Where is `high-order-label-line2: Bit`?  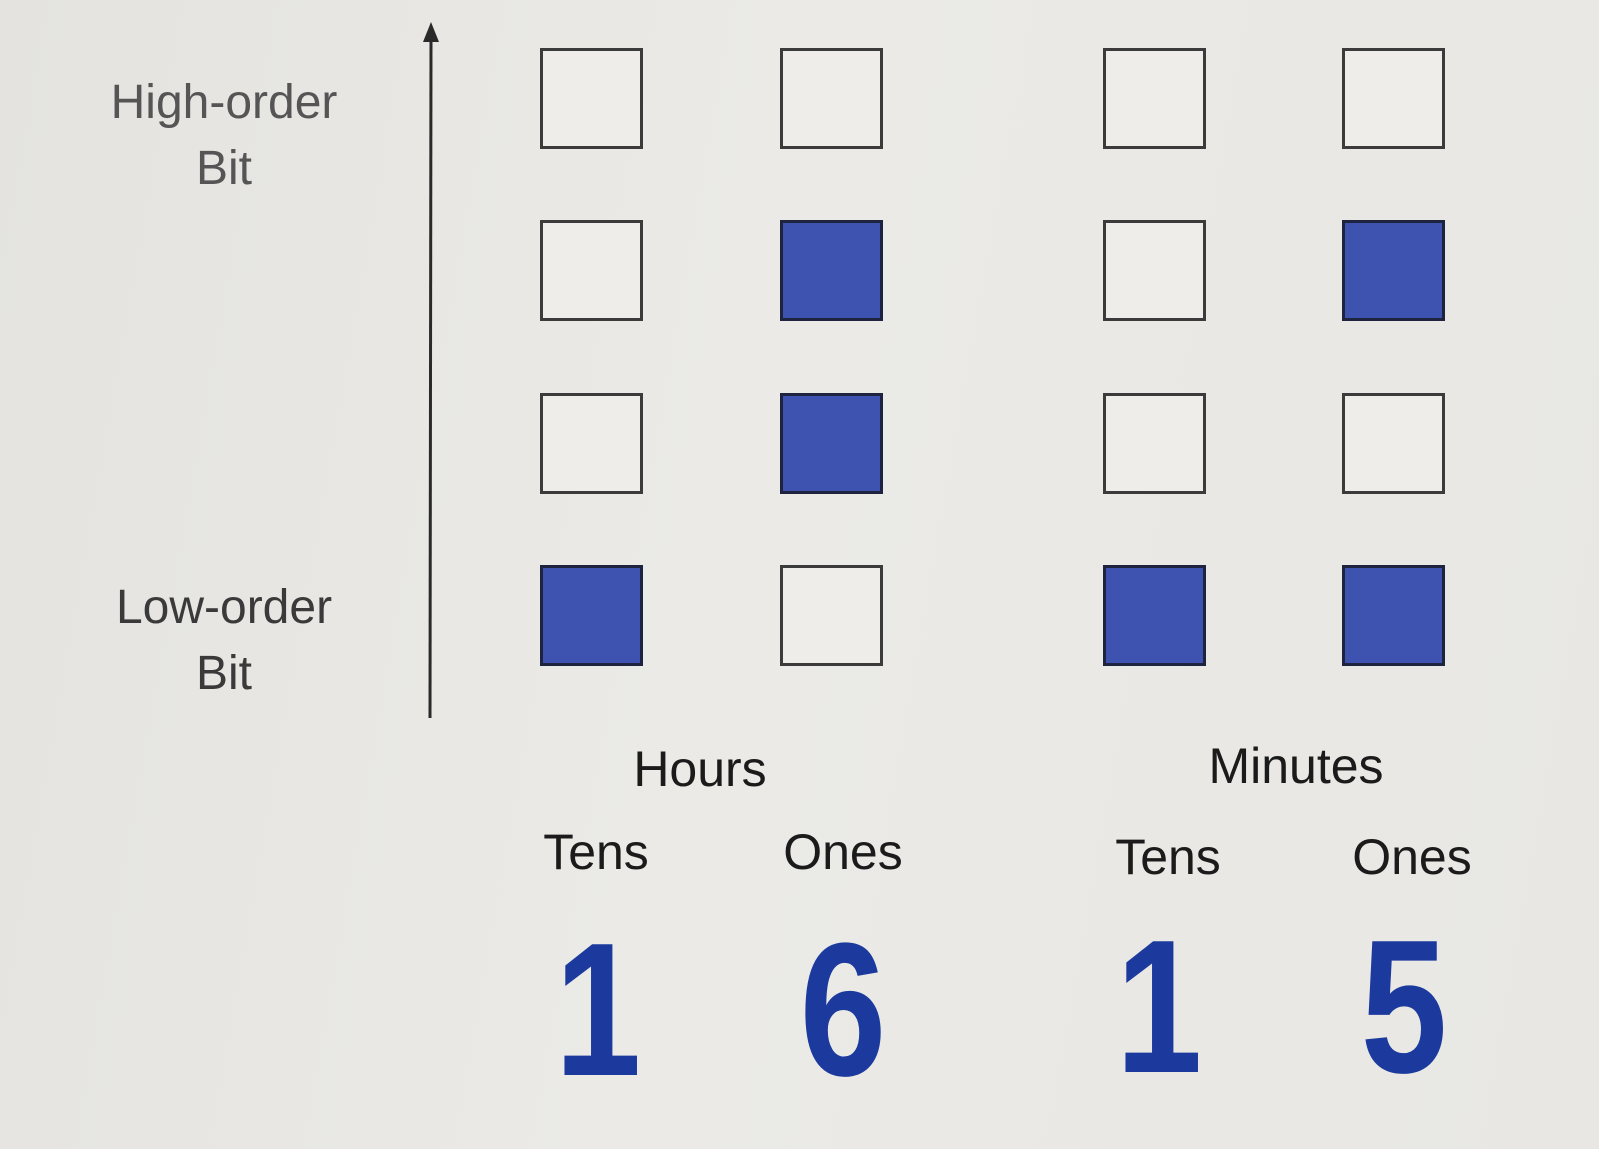
high-order-label-line2: Bit is located at coordinates (223, 168).